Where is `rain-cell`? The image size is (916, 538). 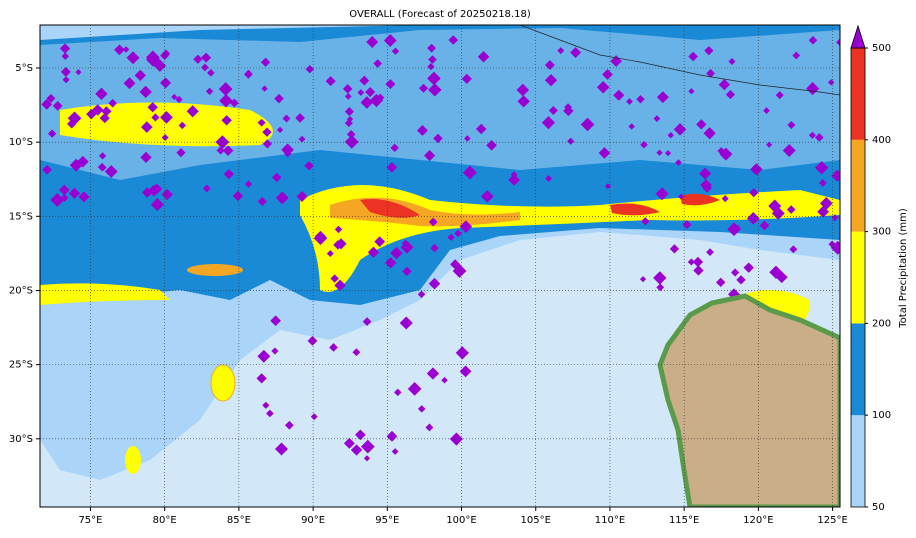 rain-cell is located at coordinates (223, 383).